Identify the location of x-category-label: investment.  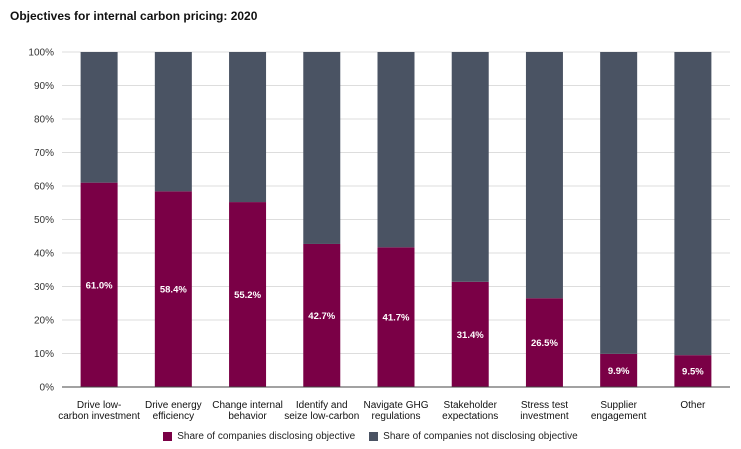
(544, 416).